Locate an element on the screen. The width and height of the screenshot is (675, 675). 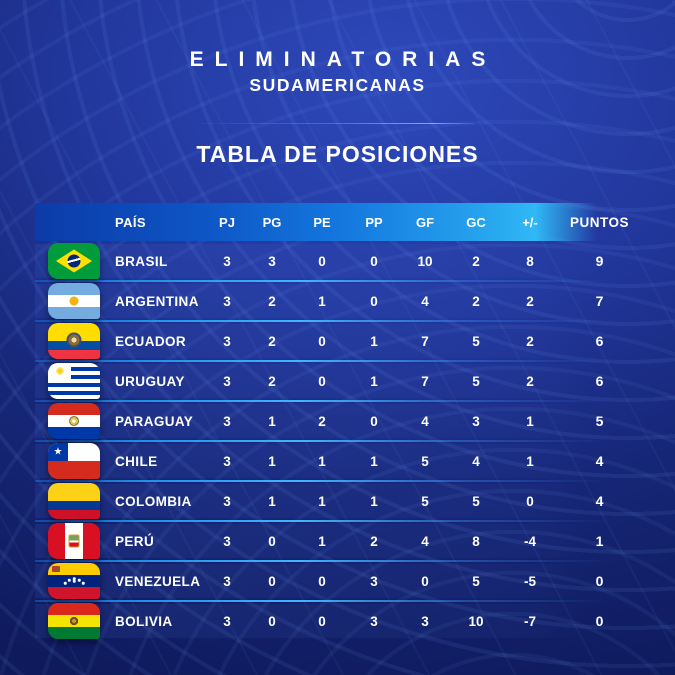
points-value: 1 is located at coordinates (599, 541).